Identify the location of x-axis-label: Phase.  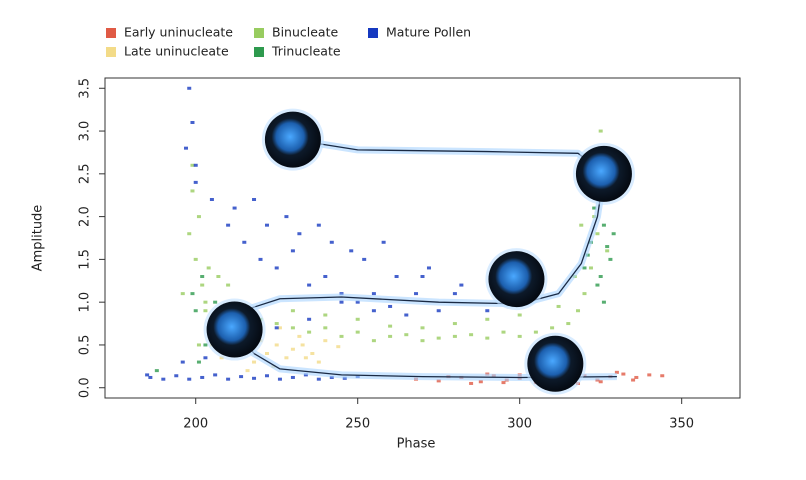
(416, 444).